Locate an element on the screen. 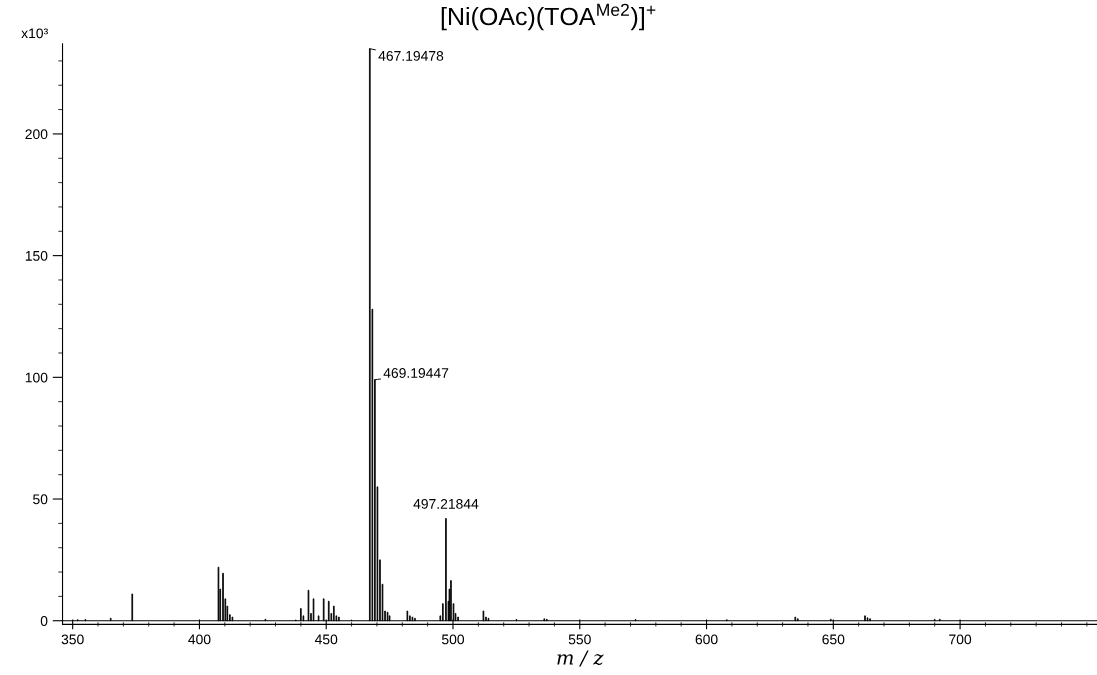 The height and width of the screenshot is (675, 1097). y-axis-title: x10³ is located at coordinates (34, 33).